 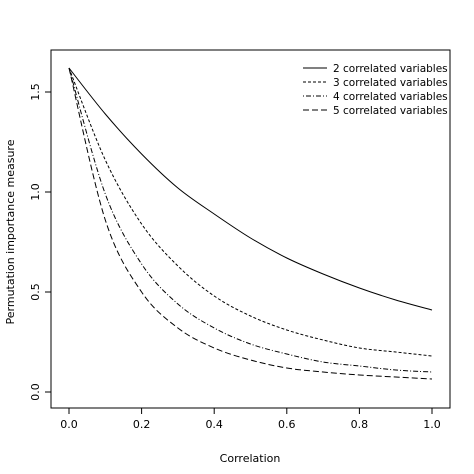 What do you see at coordinates (35, 292) in the screenshot?
I see `y-tick-label: 0.5` at bounding box center [35, 292].